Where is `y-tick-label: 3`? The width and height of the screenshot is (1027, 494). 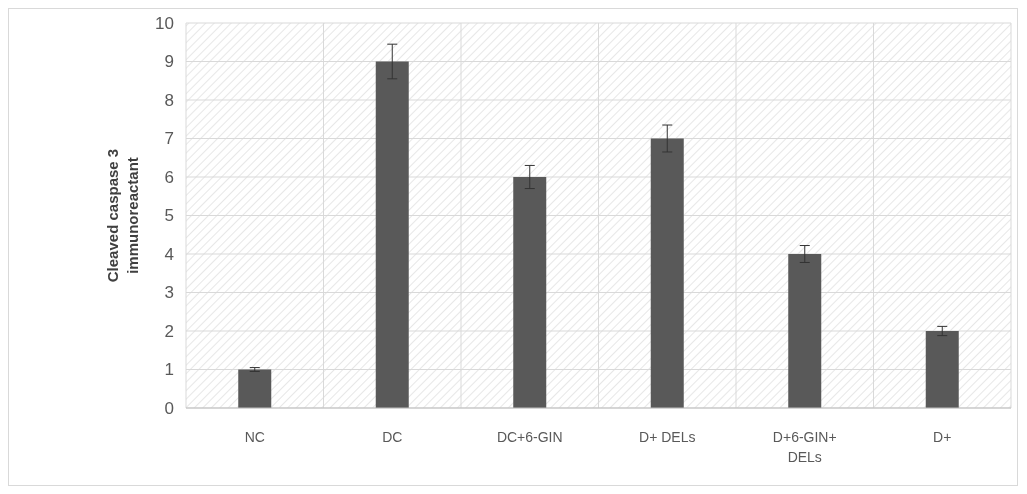
y-tick-label: 3 is located at coordinates (169, 293).